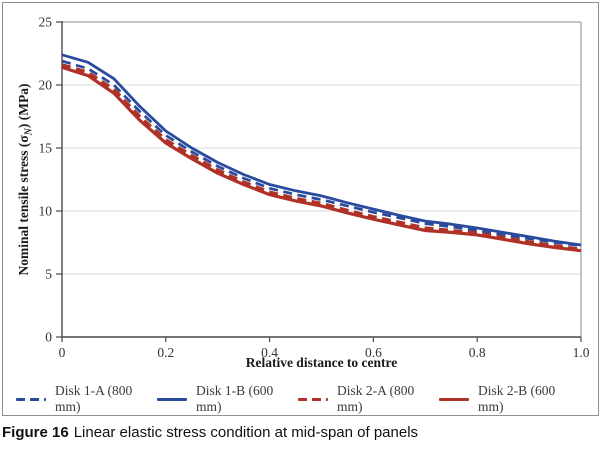 Image resolution: width=602 pixels, height=451 pixels. What do you see at coordinates (23, 205) in the screenshot?
I see `y-axis-title-prefix: Nominal tensile stress (σ` at bounding box center [23, 205].